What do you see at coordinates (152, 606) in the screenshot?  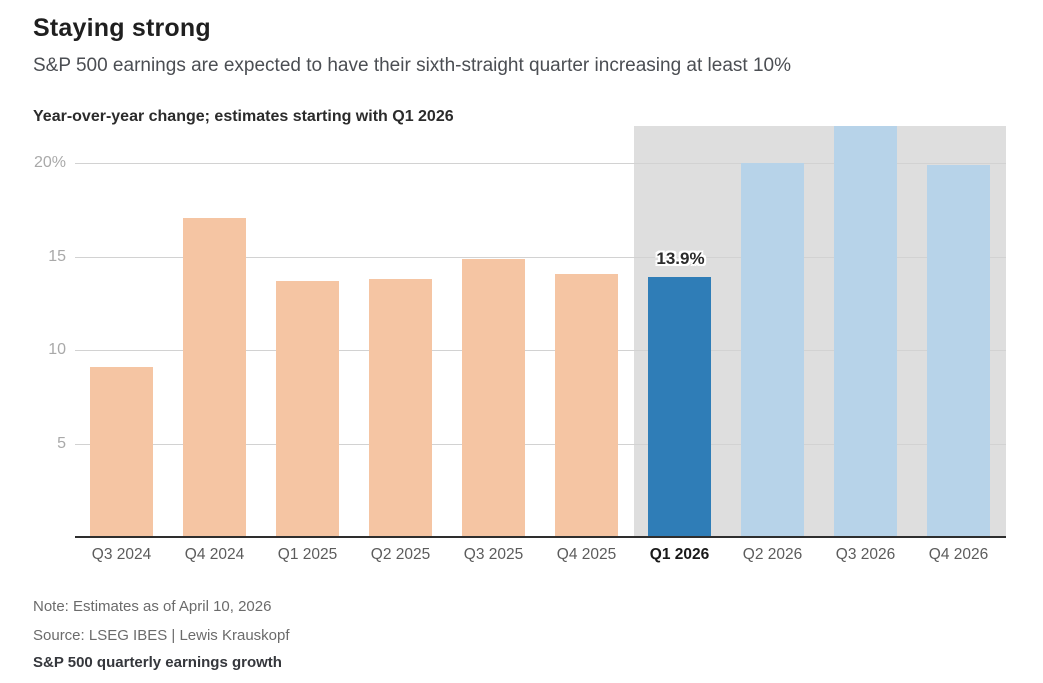 I see `footer-note: Note: Estimates as of April 10, 2026` at bounding box center [152, 606].